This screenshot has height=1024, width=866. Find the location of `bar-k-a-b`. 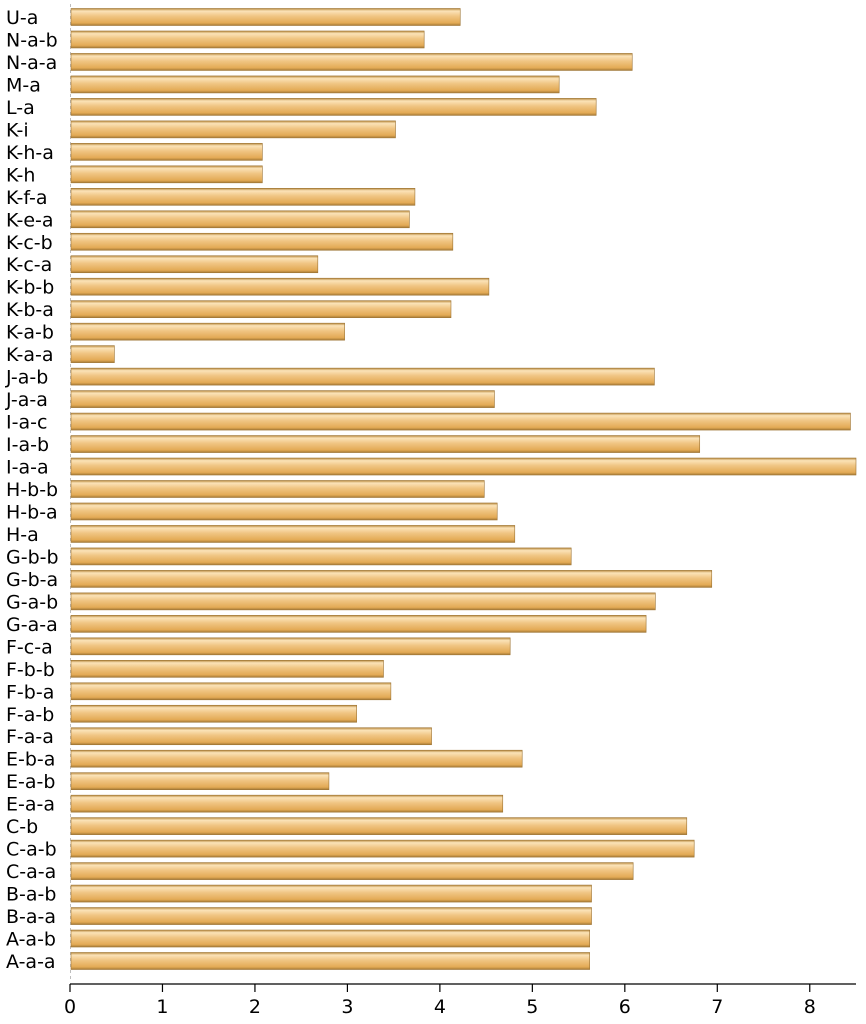

bar-k-a-b is located at coordinates (207, 331).